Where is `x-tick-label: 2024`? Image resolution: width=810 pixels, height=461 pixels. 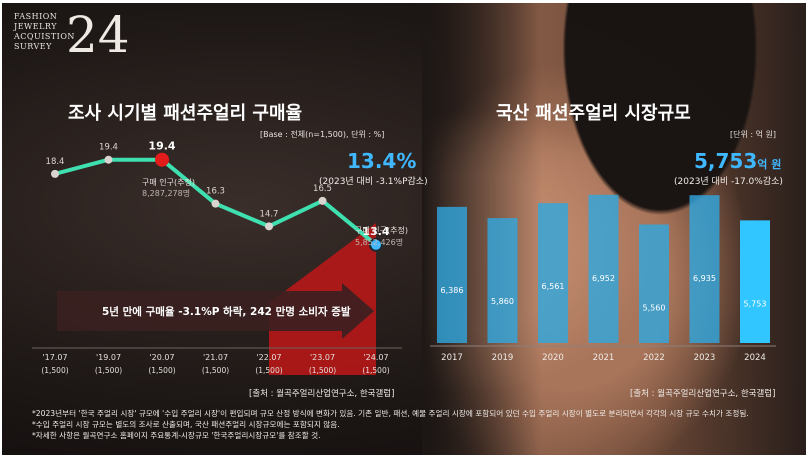
x-tick-label: 2024 is located at coordinates (755, 358).